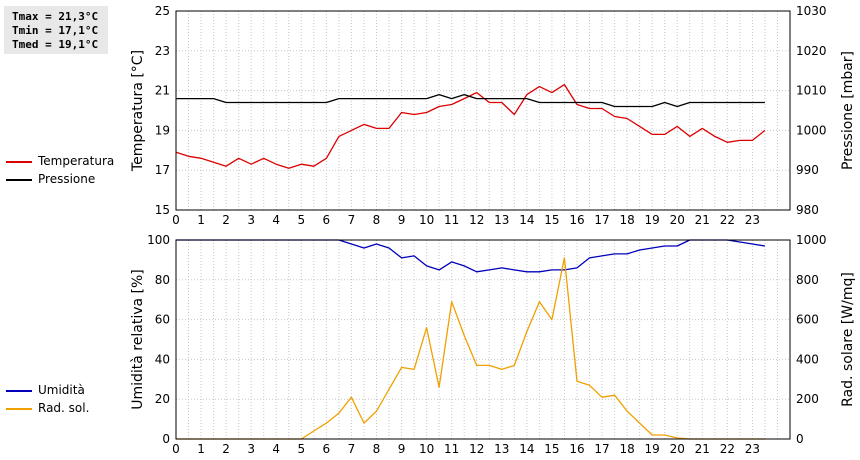 This screenshot has height=460, width=860. What do you see at coordinates (138, 111) in the screenshot?
I see `y-left-axis-title: Temperatura [°C]` at bounding box center [138, 111].